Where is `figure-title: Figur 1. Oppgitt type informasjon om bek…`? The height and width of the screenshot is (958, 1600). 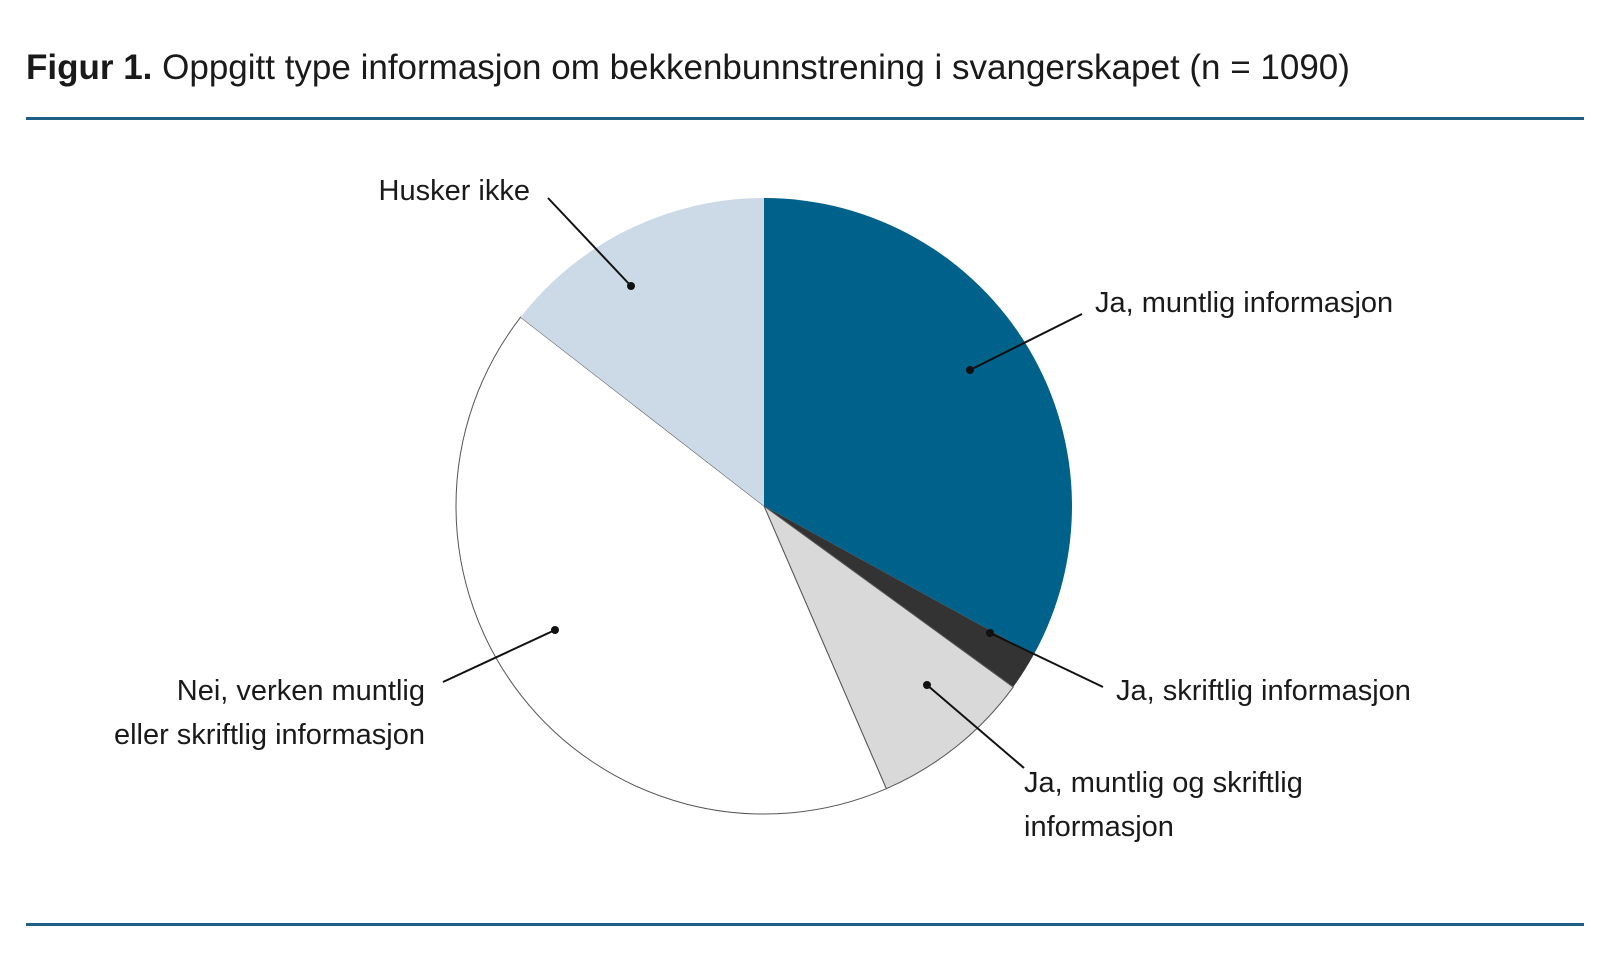
figure-title: Figur 1. Oppgitt type informasjon om bek… is located at coordinates (688, 68).